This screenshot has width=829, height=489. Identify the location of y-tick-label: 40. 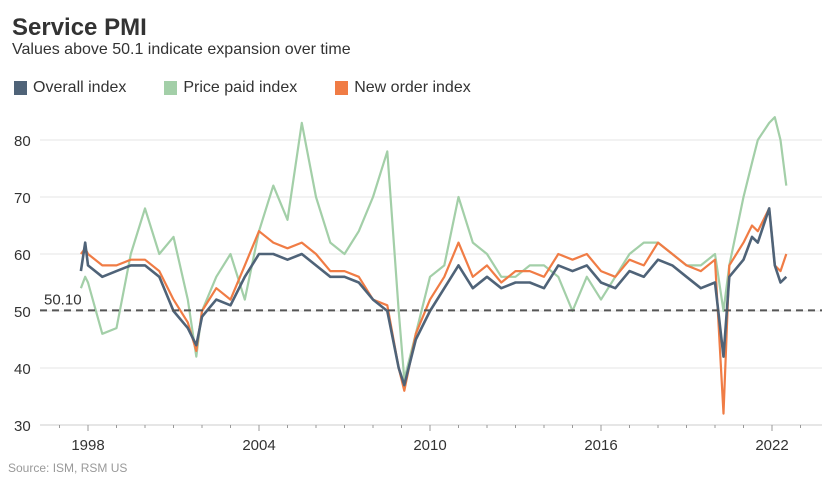
(22, 369).